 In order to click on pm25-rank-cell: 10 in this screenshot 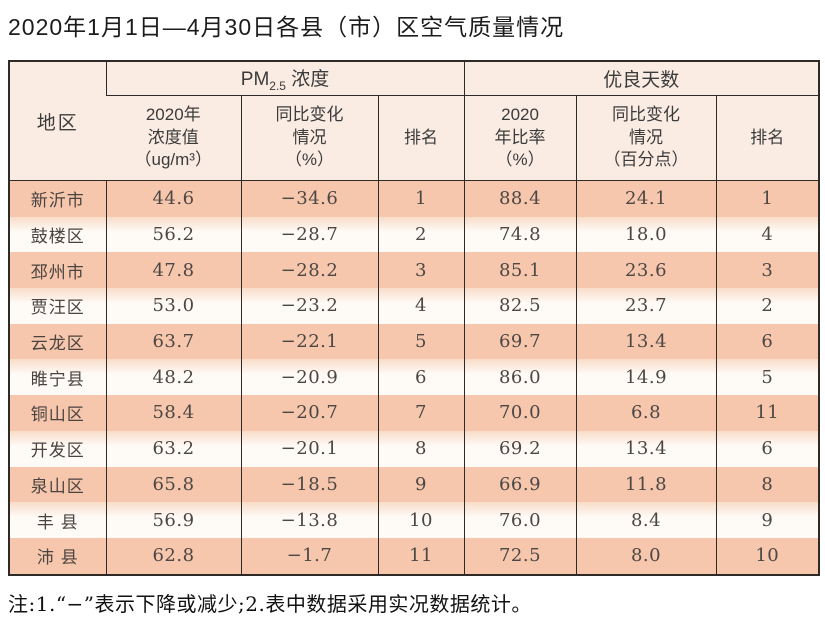, I will do `click(421, 520)`.